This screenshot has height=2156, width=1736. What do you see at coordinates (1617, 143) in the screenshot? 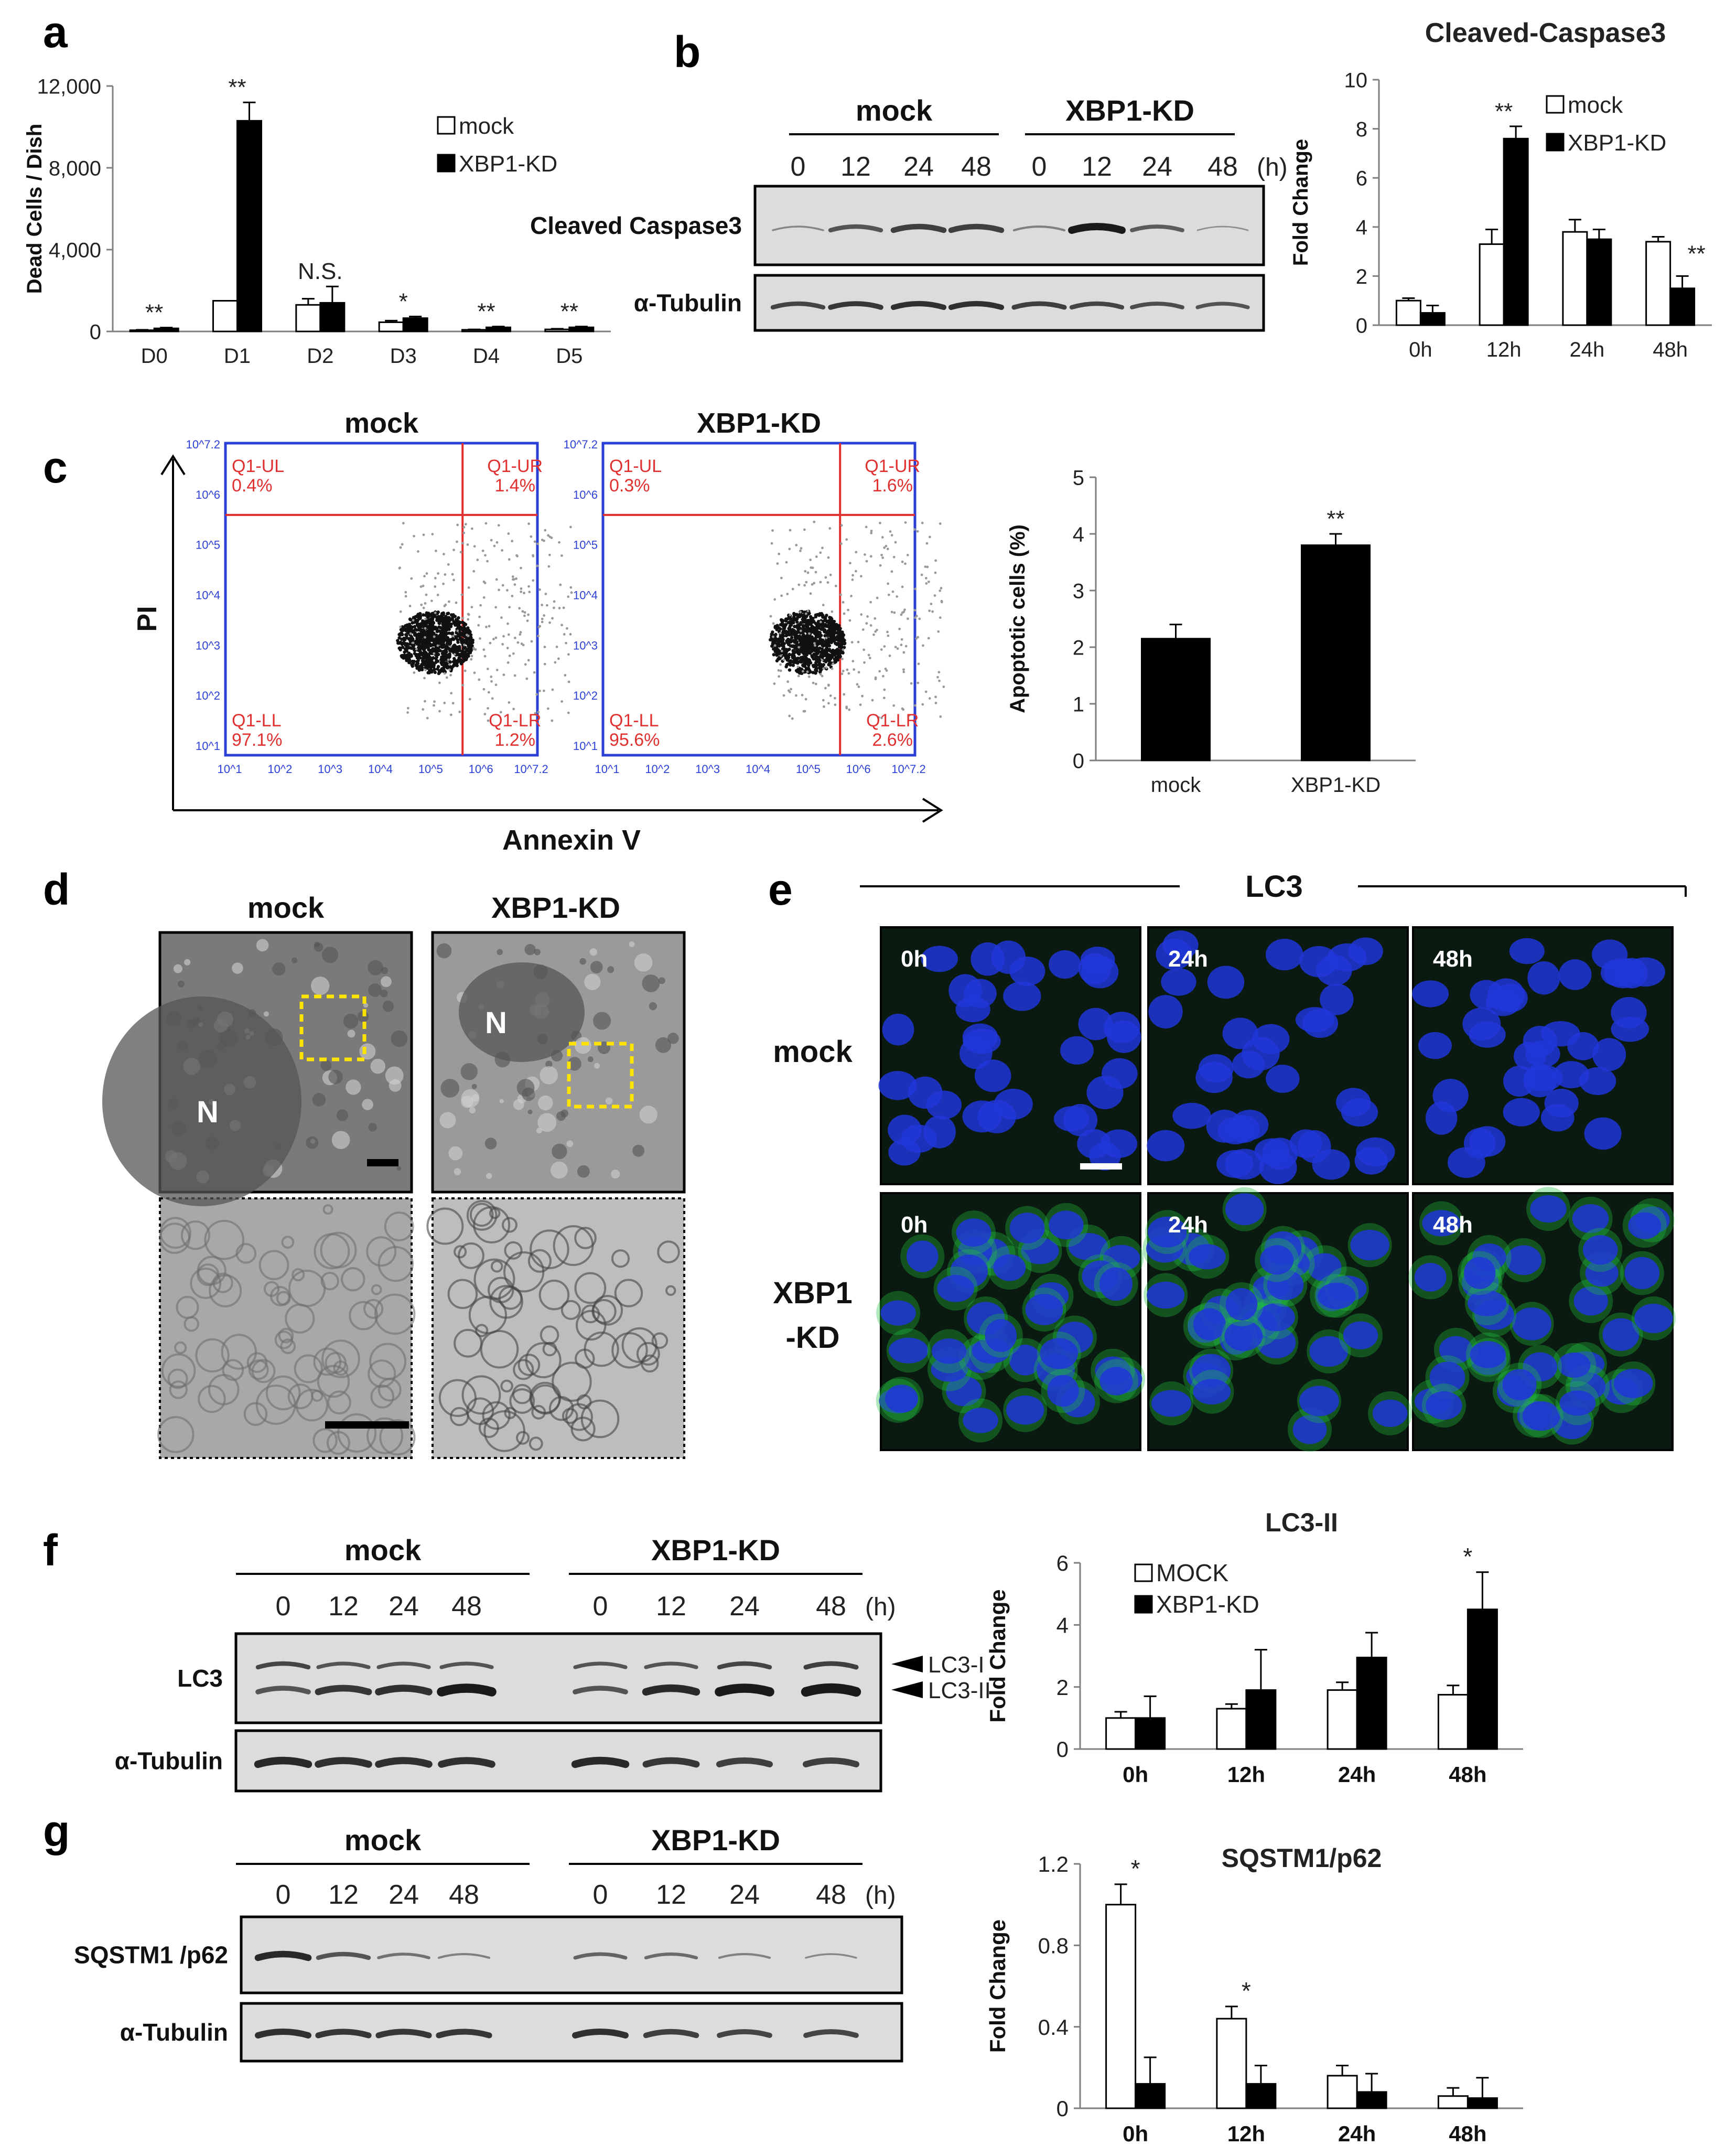
I see `legend-label: XBP1-KD` at bounding box center [1617, 143].